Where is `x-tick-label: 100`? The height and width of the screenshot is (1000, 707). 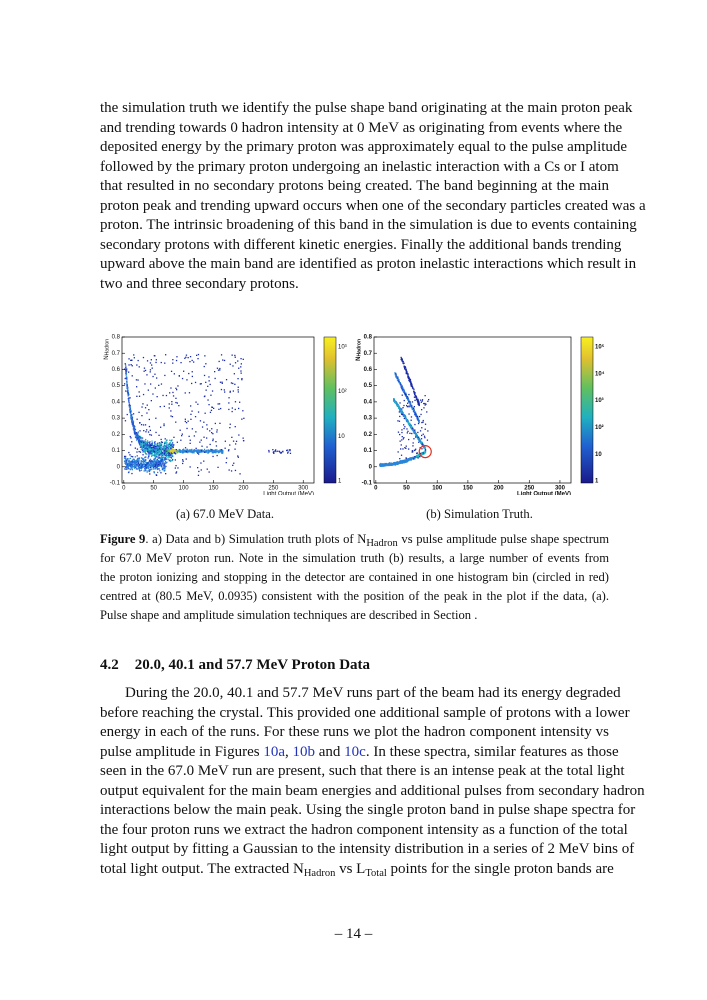 x-tick-label: 100 is located at coordinates (184, 489).